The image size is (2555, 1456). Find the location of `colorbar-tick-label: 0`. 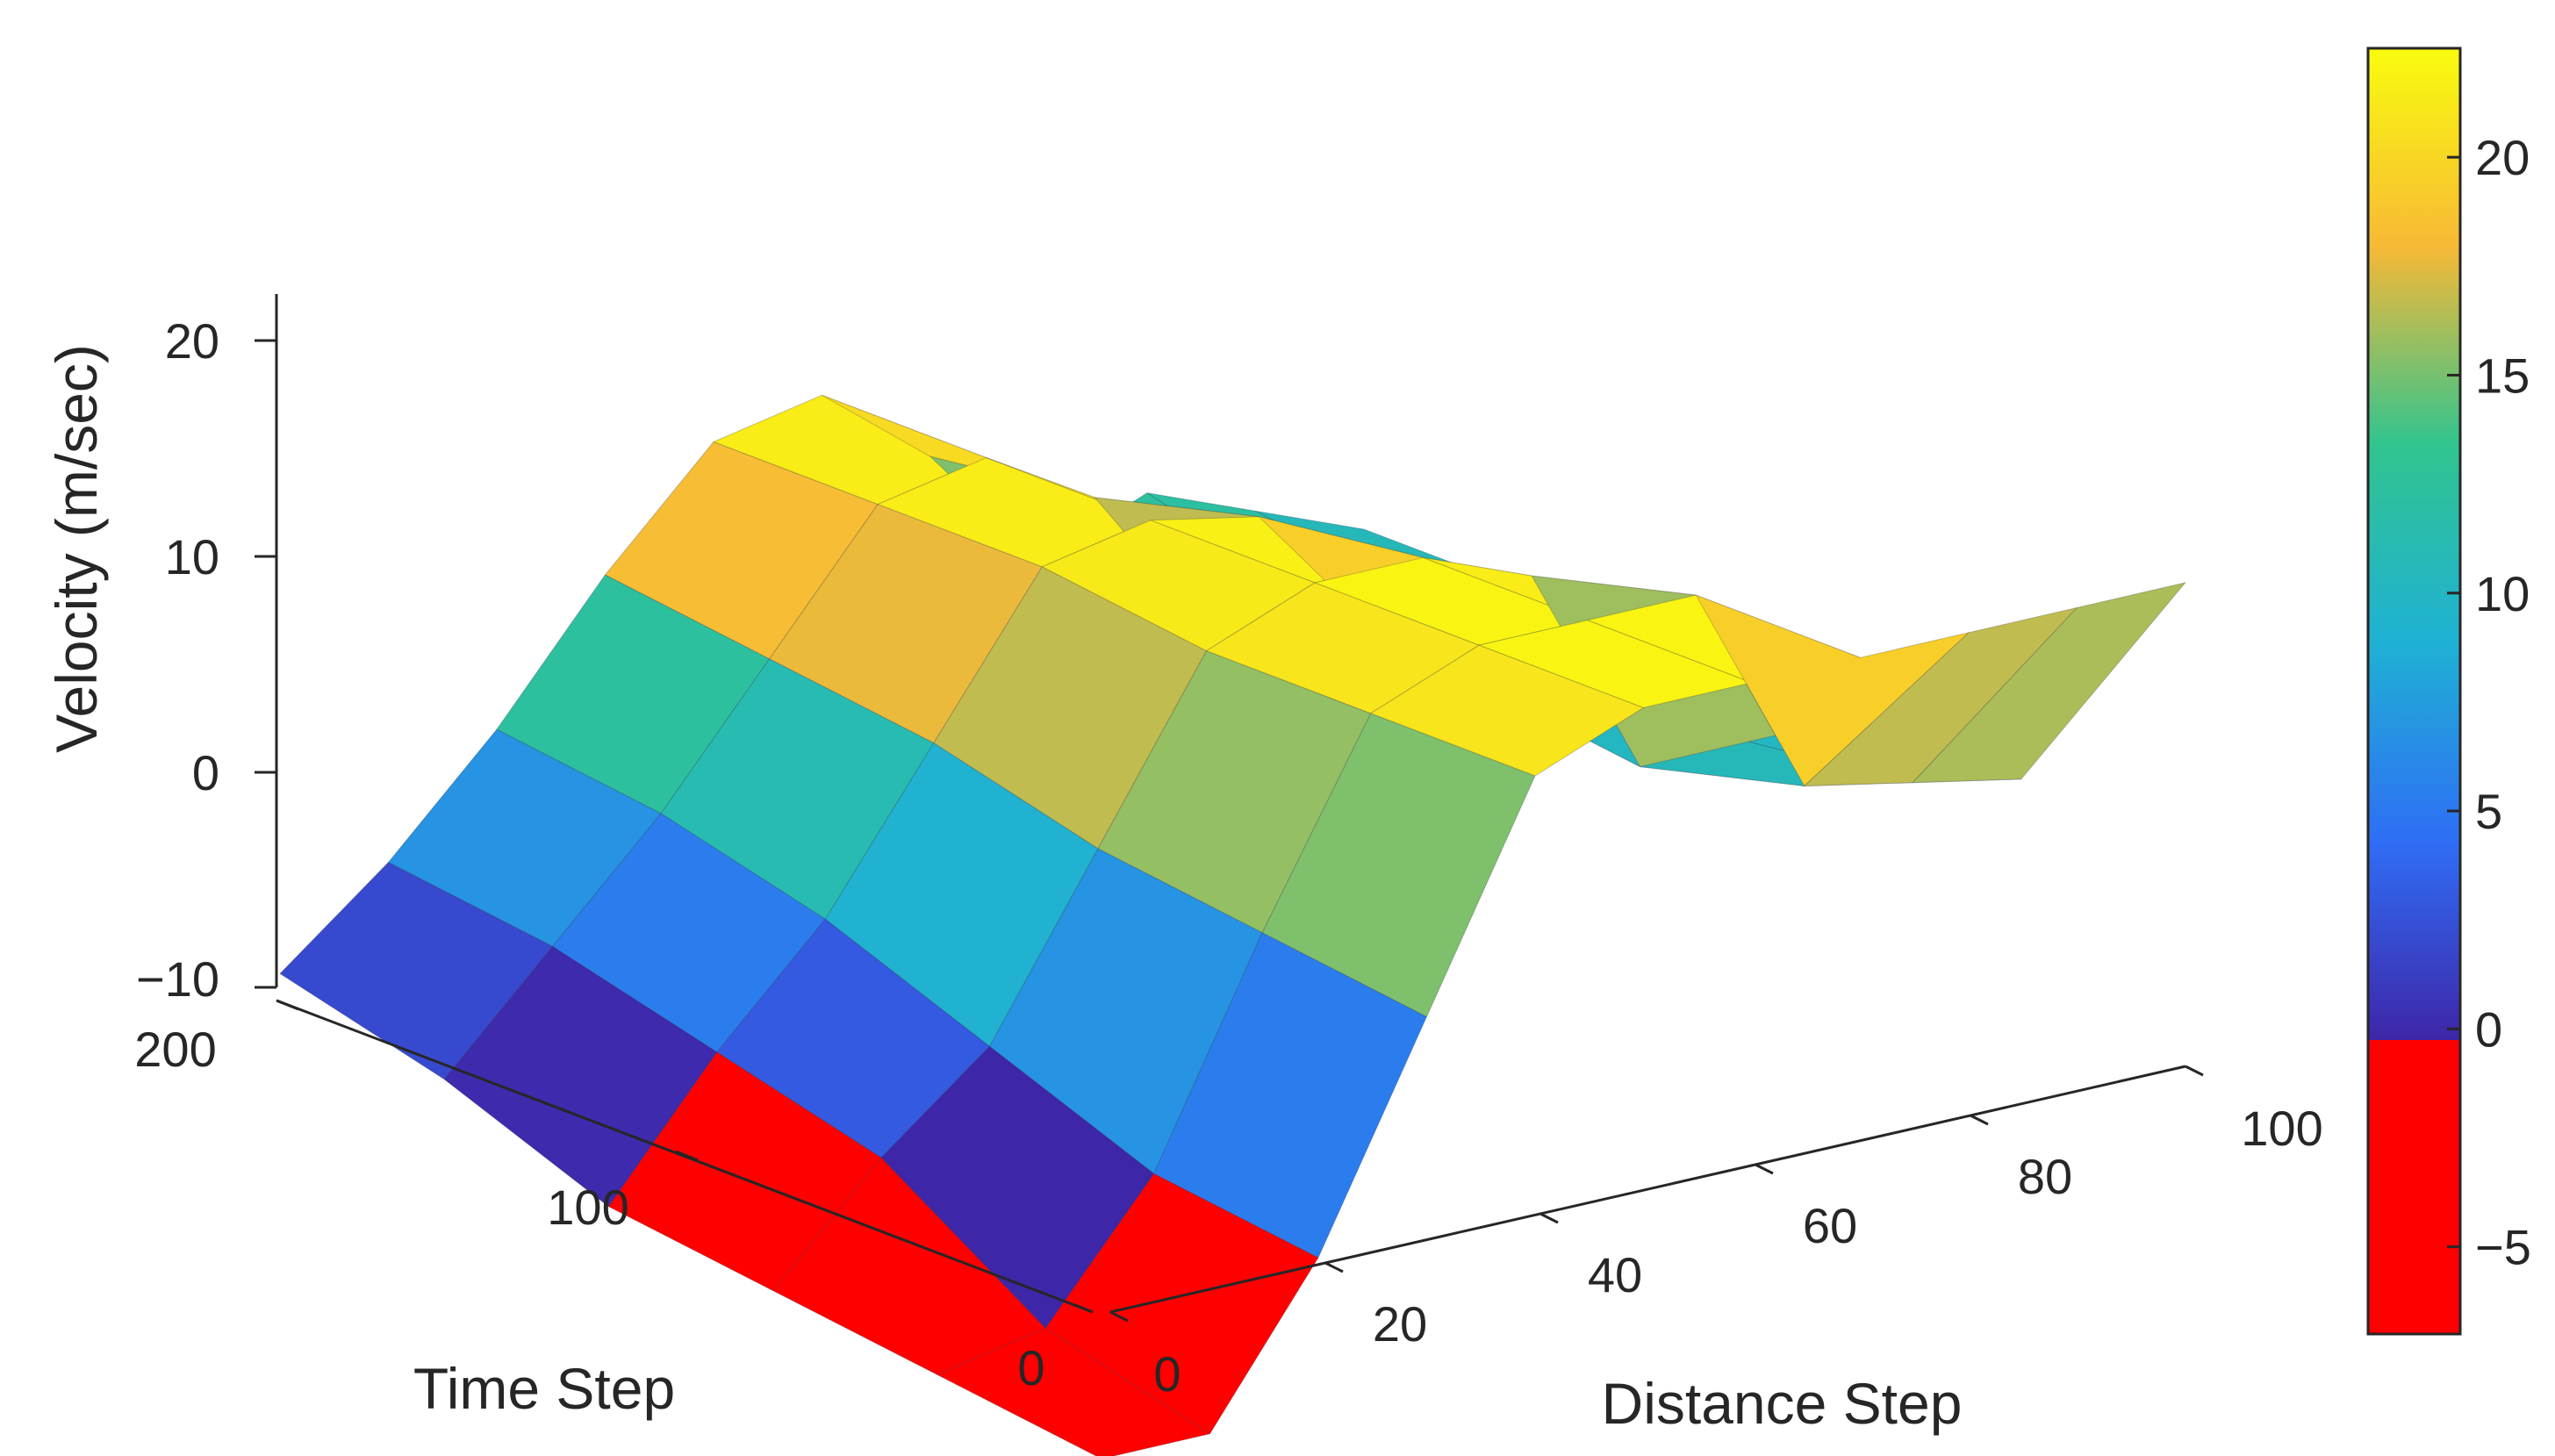

colorbar-tick-label: 0 is located at coordinates (2488, 1029).